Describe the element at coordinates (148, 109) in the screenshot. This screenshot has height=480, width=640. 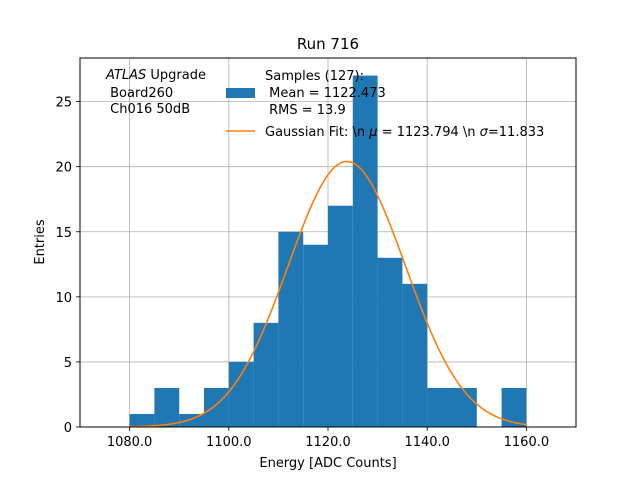
I see `annotation-line-3: Ch016 50dB` at that location.